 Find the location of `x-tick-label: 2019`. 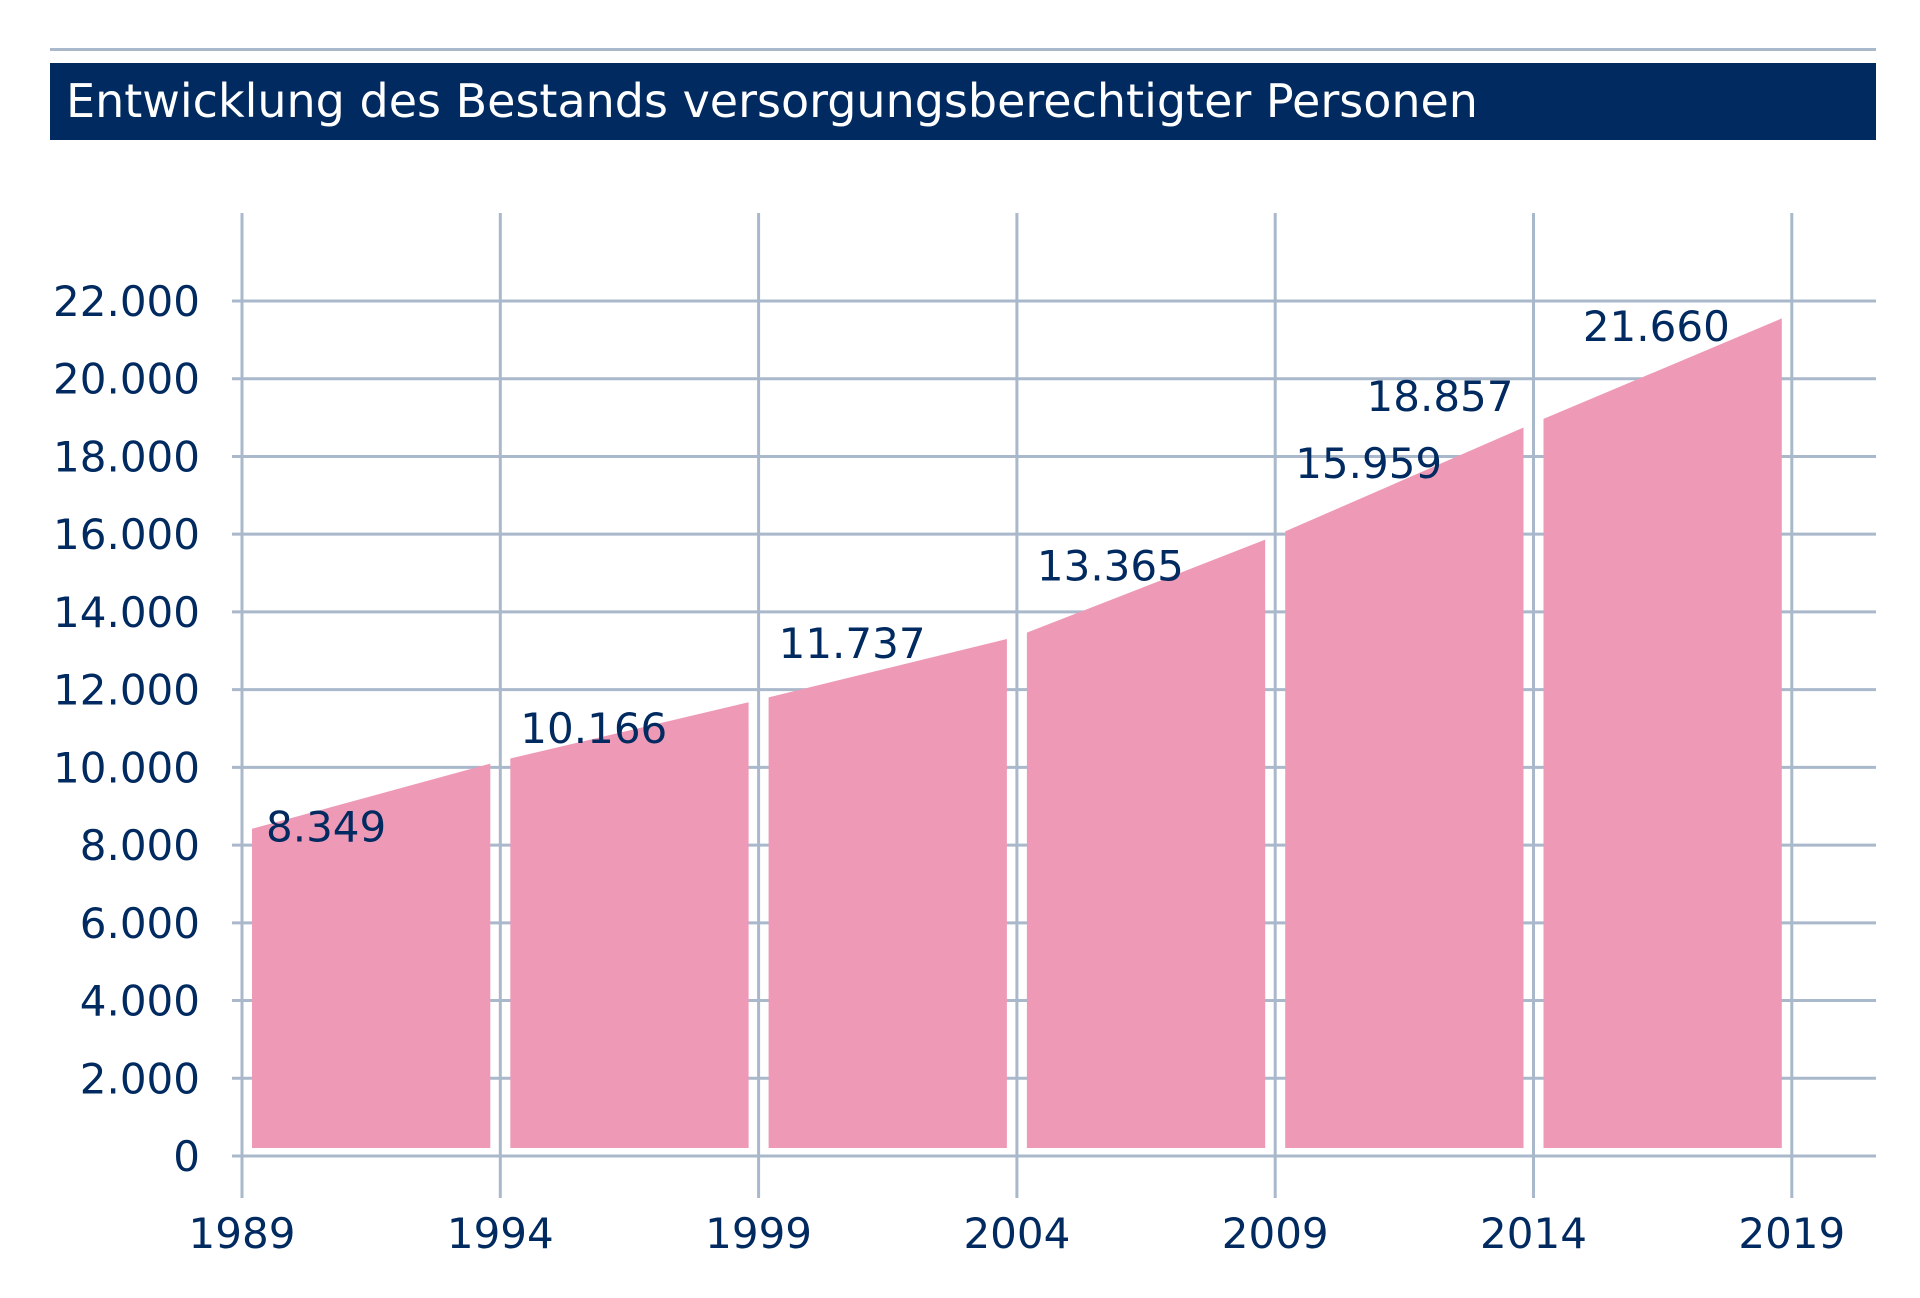

x-tick-label: 2019 is located at coordinates (1791, 1233).